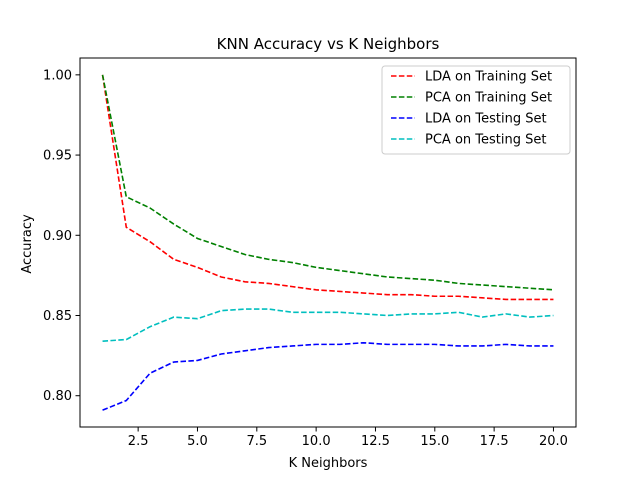  What do you see at coordinates (553, 441) in the screenshot?
I see `x-tick-label: 20.0` at bounding box center [553, 441].